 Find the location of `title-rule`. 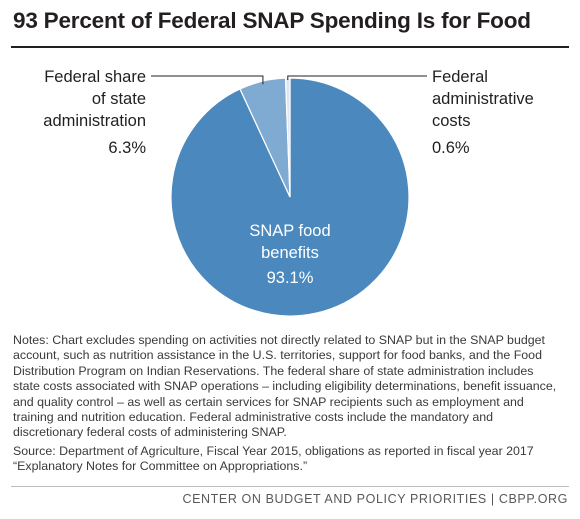

title-rule is located at coordinates (290, 47).